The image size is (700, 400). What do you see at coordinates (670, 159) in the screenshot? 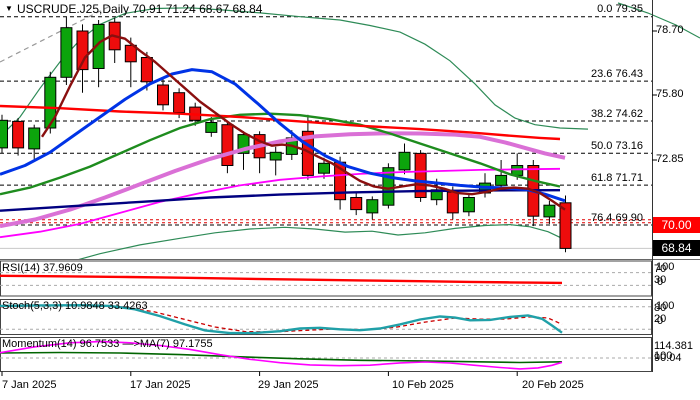
I see `price-tick-3: 72.85` at bounding box center [670, 159].